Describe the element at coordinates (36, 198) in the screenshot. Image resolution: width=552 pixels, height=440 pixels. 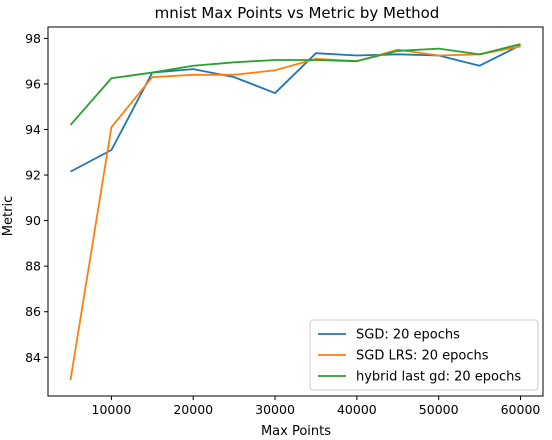
I see `y-axis-ticks: 84 86 88 90 92 94 96 98` at that location.